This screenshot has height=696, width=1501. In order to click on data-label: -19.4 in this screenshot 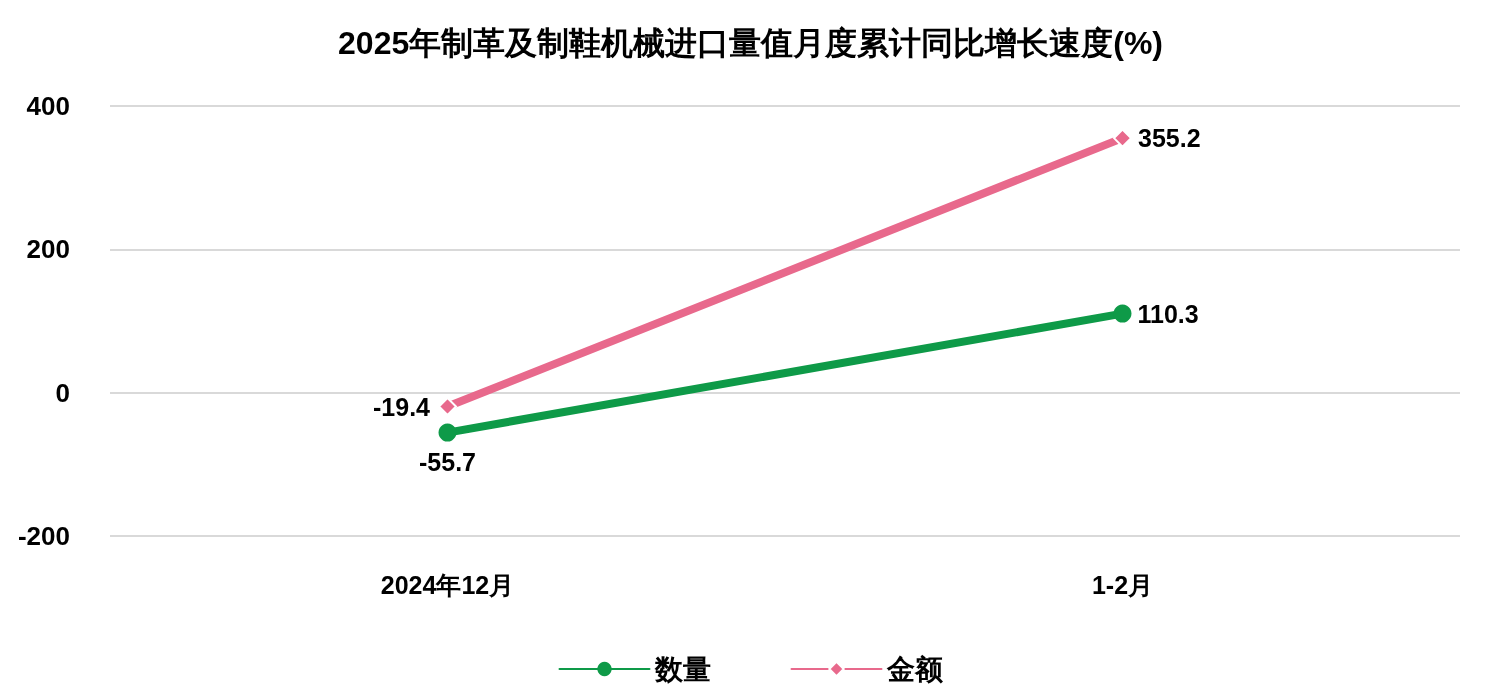, I will do `click(402, 406)`.